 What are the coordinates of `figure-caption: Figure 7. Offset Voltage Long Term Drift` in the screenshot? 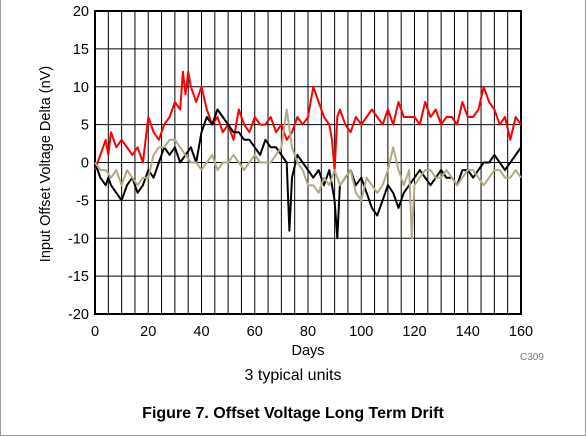 It's located at (293, 413).